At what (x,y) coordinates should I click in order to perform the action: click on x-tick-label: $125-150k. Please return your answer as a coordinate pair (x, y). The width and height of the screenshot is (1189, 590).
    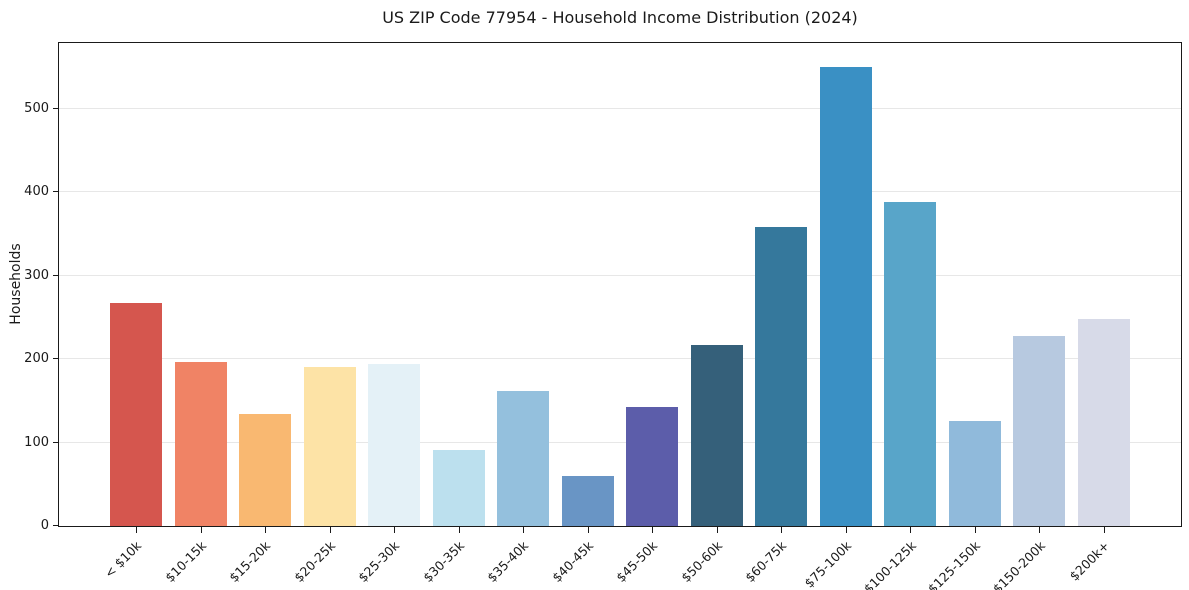
    Looking at the image, I should click on (954, 564).